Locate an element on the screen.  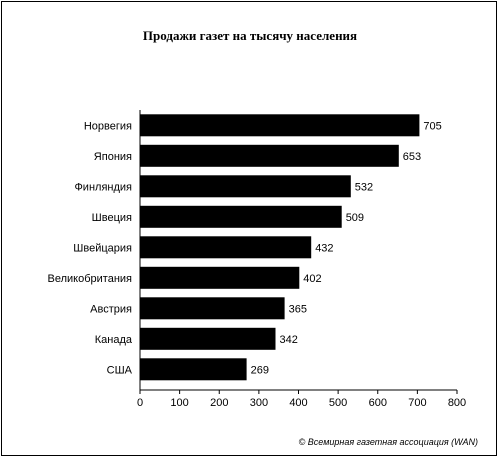
x-tick-label: 400 is located at coordinates (298, 403).